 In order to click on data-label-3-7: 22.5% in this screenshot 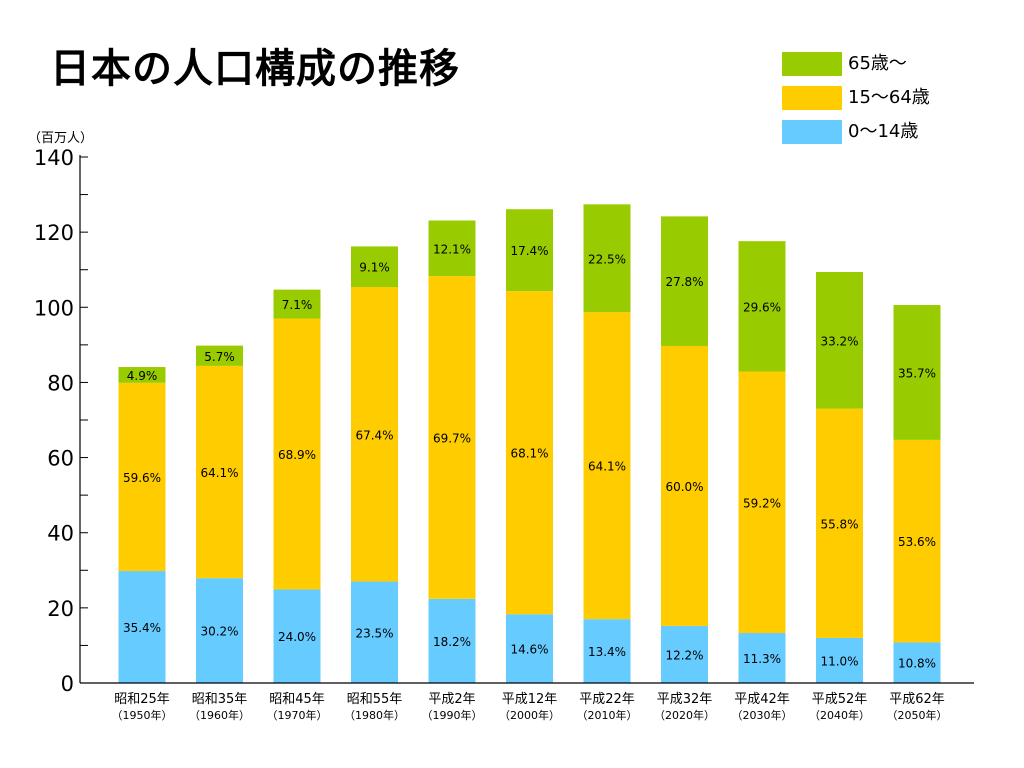, I will do `click(607, 259)`.